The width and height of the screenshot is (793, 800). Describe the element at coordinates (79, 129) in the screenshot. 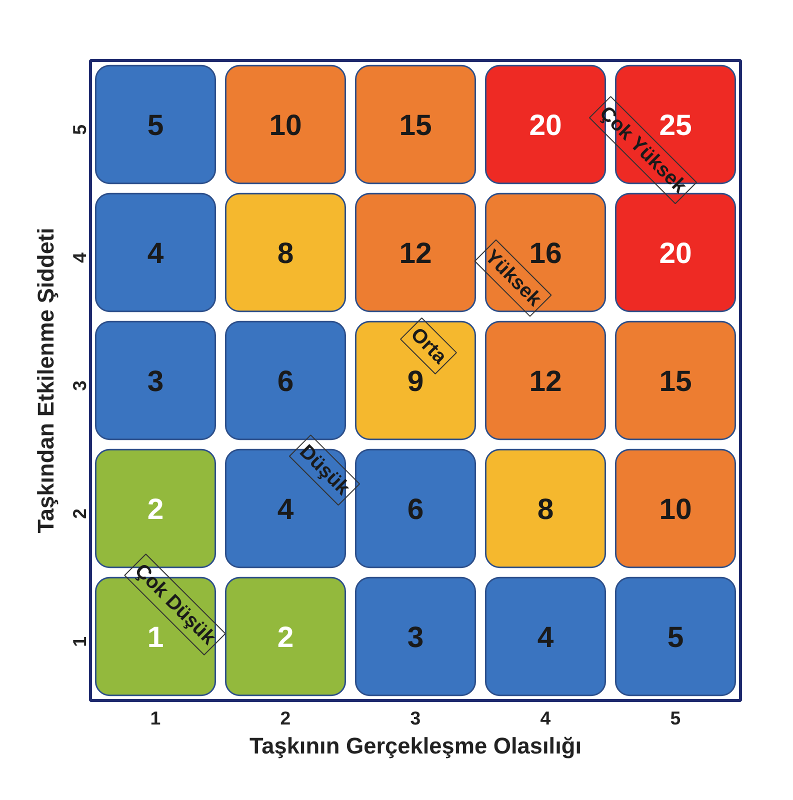

I see `y-tick-label: 5` at that location.